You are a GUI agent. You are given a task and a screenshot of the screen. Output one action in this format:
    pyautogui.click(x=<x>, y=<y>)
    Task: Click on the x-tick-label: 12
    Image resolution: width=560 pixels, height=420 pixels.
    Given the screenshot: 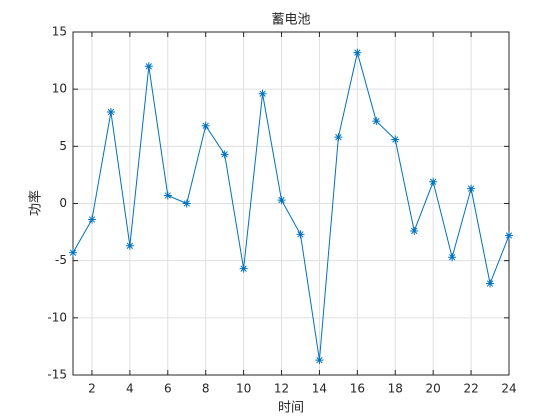 What is the action you would take?
    pyautogui.click(x=281, y=389)
    